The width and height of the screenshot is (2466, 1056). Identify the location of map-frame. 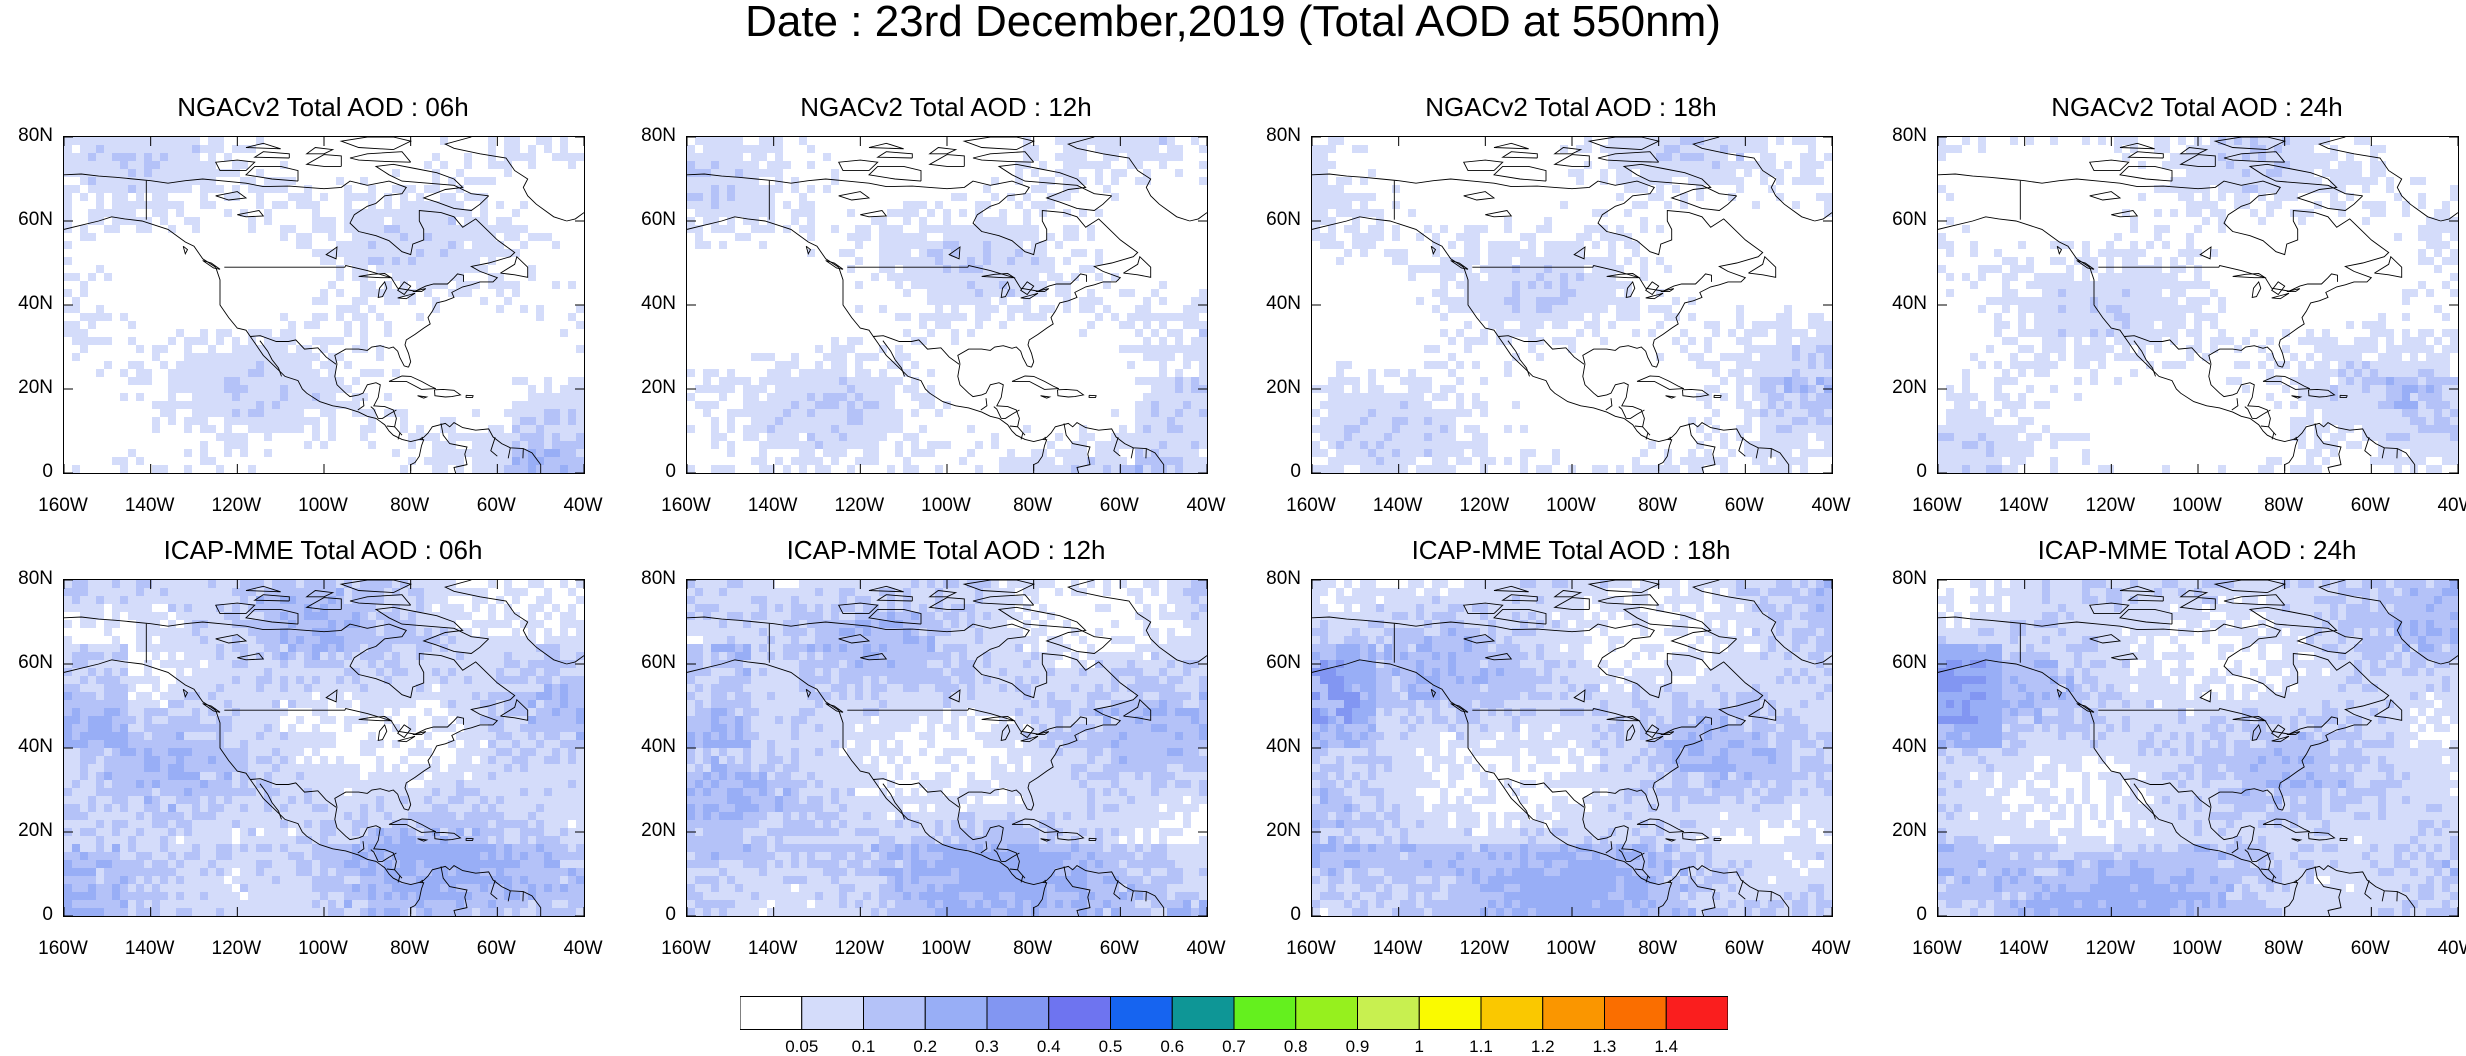
(947, 748).